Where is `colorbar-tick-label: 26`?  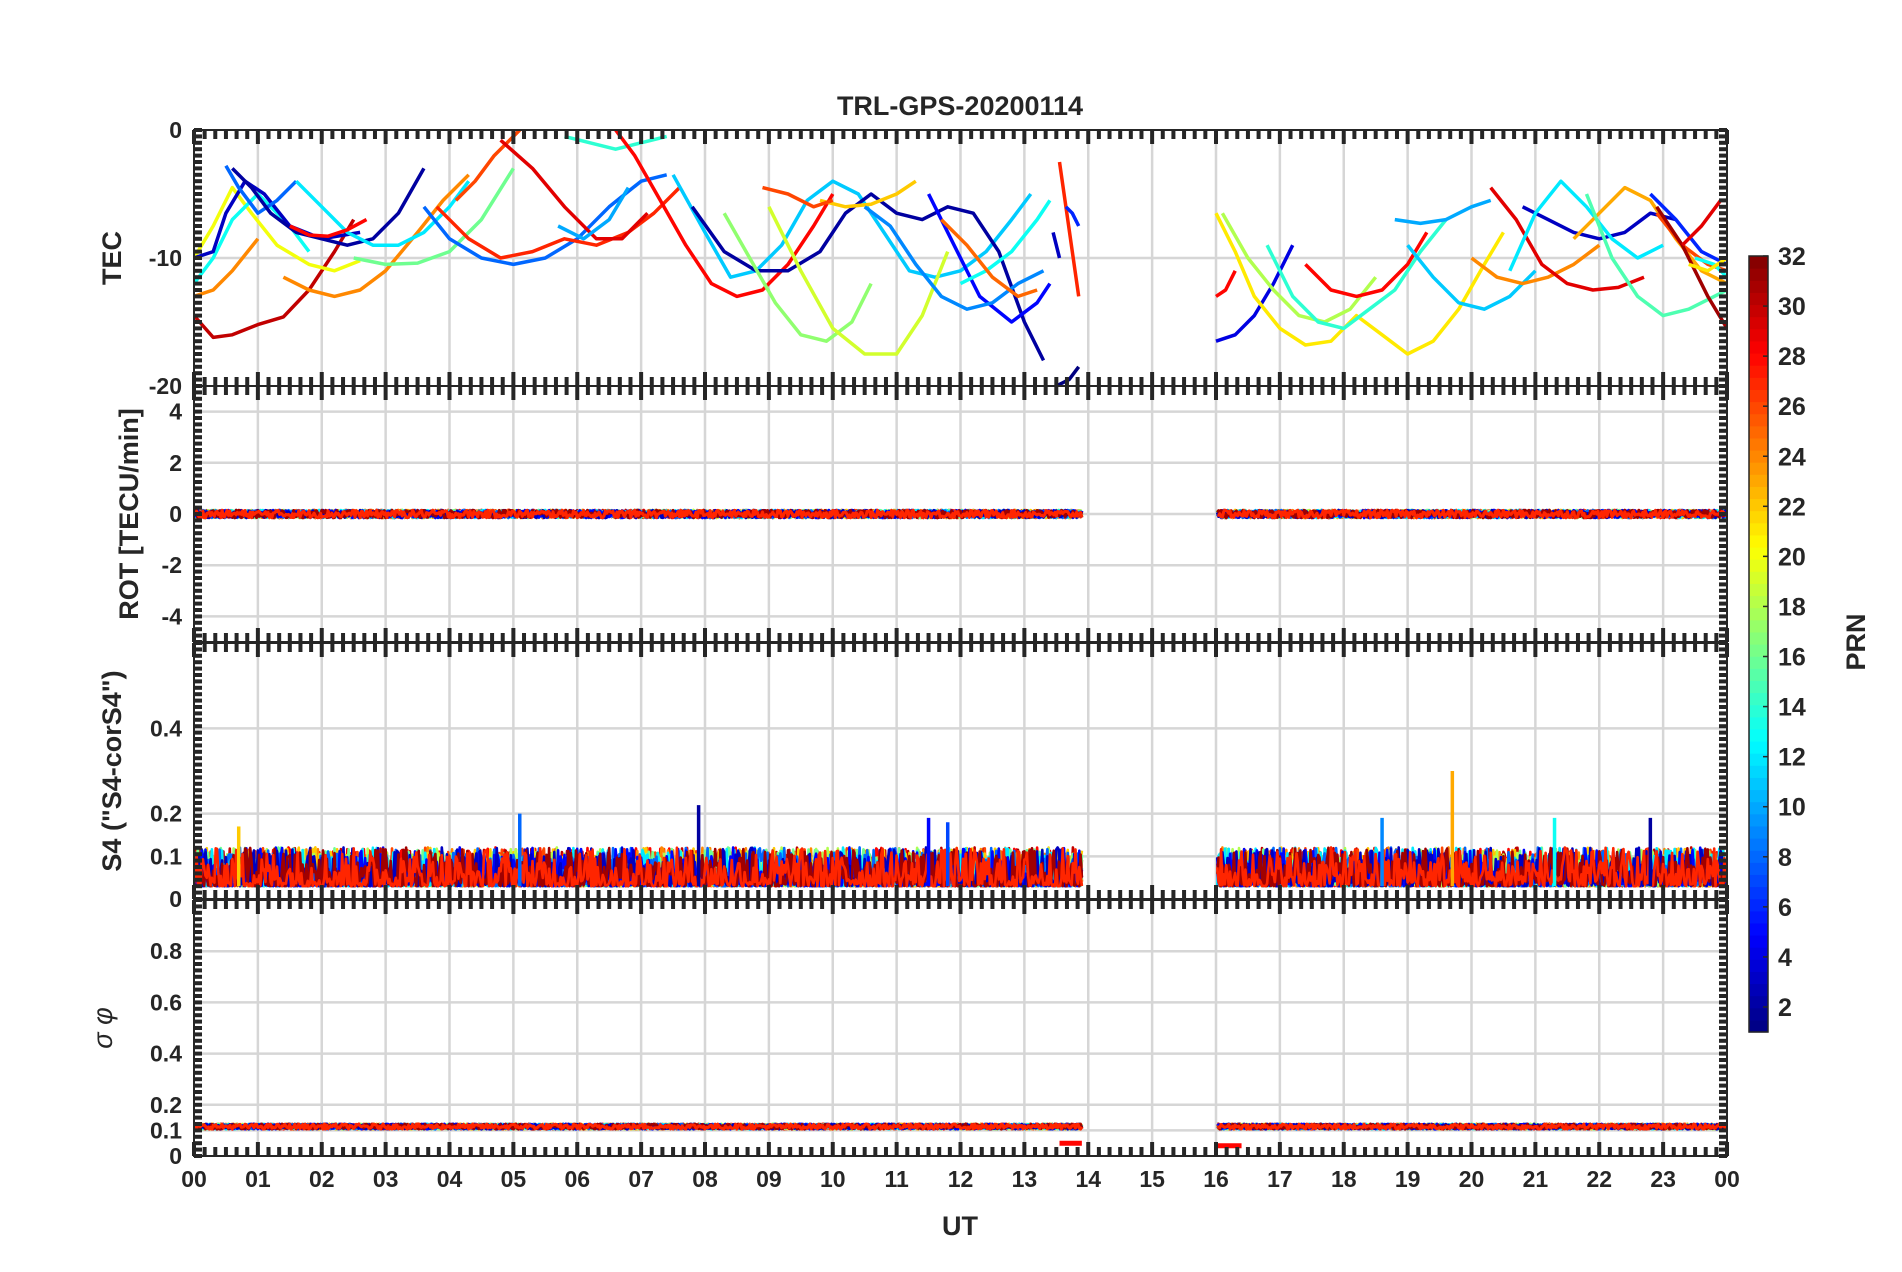 colorbar-tick-label: 26 is located at coordinates (1792, 407).